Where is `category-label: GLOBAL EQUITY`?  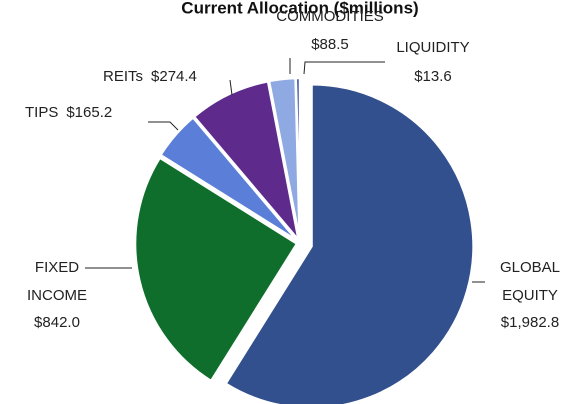
category-label: GLOBAL EQUITY is located at coordinates (530, 281).